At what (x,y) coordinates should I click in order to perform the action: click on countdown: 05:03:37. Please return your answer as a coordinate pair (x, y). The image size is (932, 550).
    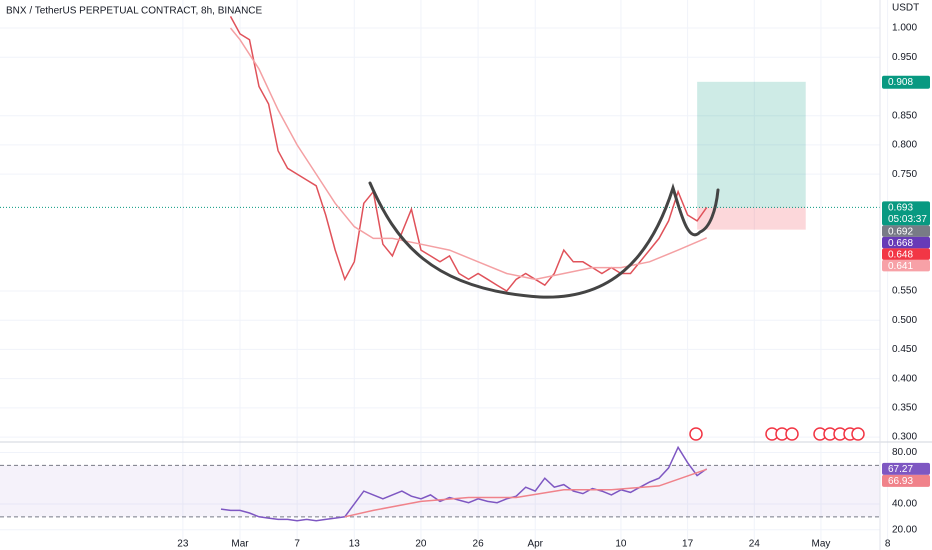
    Looking at the image, I should click on (907, 219).